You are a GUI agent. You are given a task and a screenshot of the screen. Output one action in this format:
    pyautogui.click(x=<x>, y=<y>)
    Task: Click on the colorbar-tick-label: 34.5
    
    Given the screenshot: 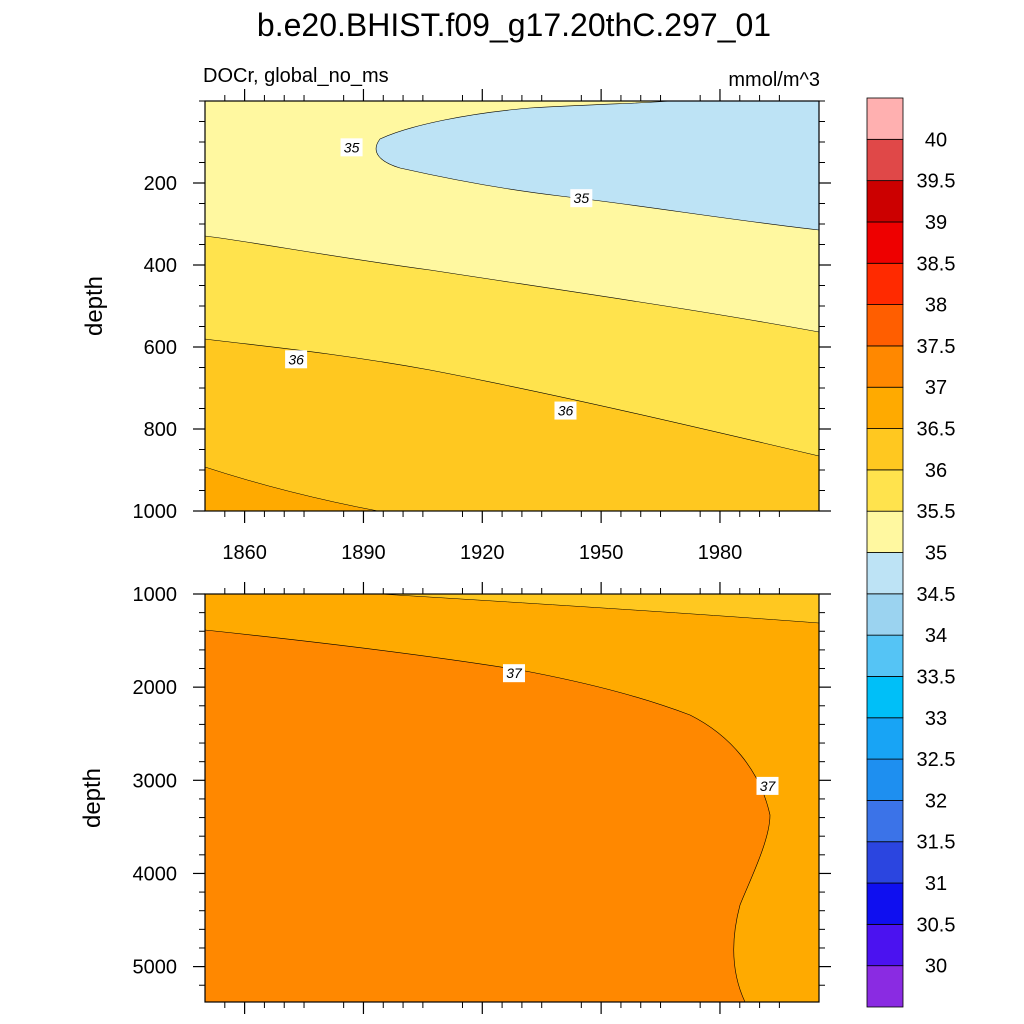 What is the action you would take?
    pyautogui.click(x=936, y=595)
    